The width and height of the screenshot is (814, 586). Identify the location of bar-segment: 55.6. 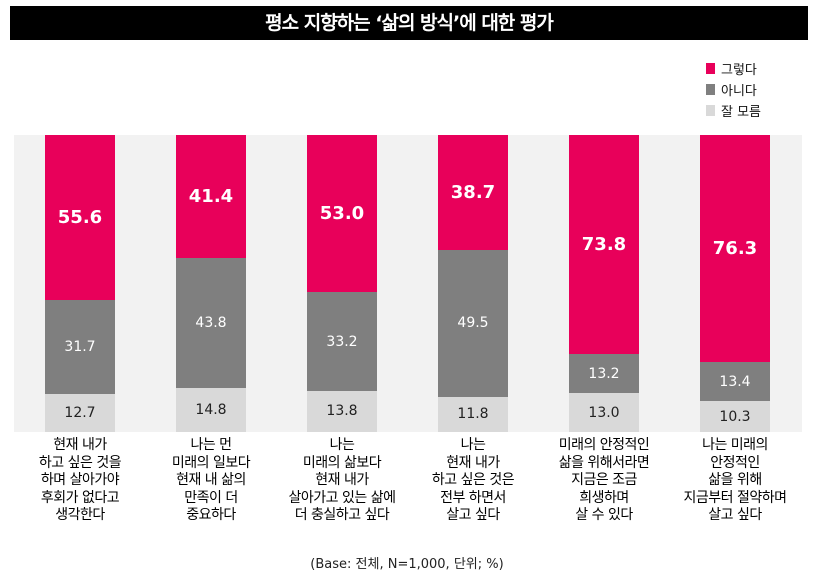
(80, 218).